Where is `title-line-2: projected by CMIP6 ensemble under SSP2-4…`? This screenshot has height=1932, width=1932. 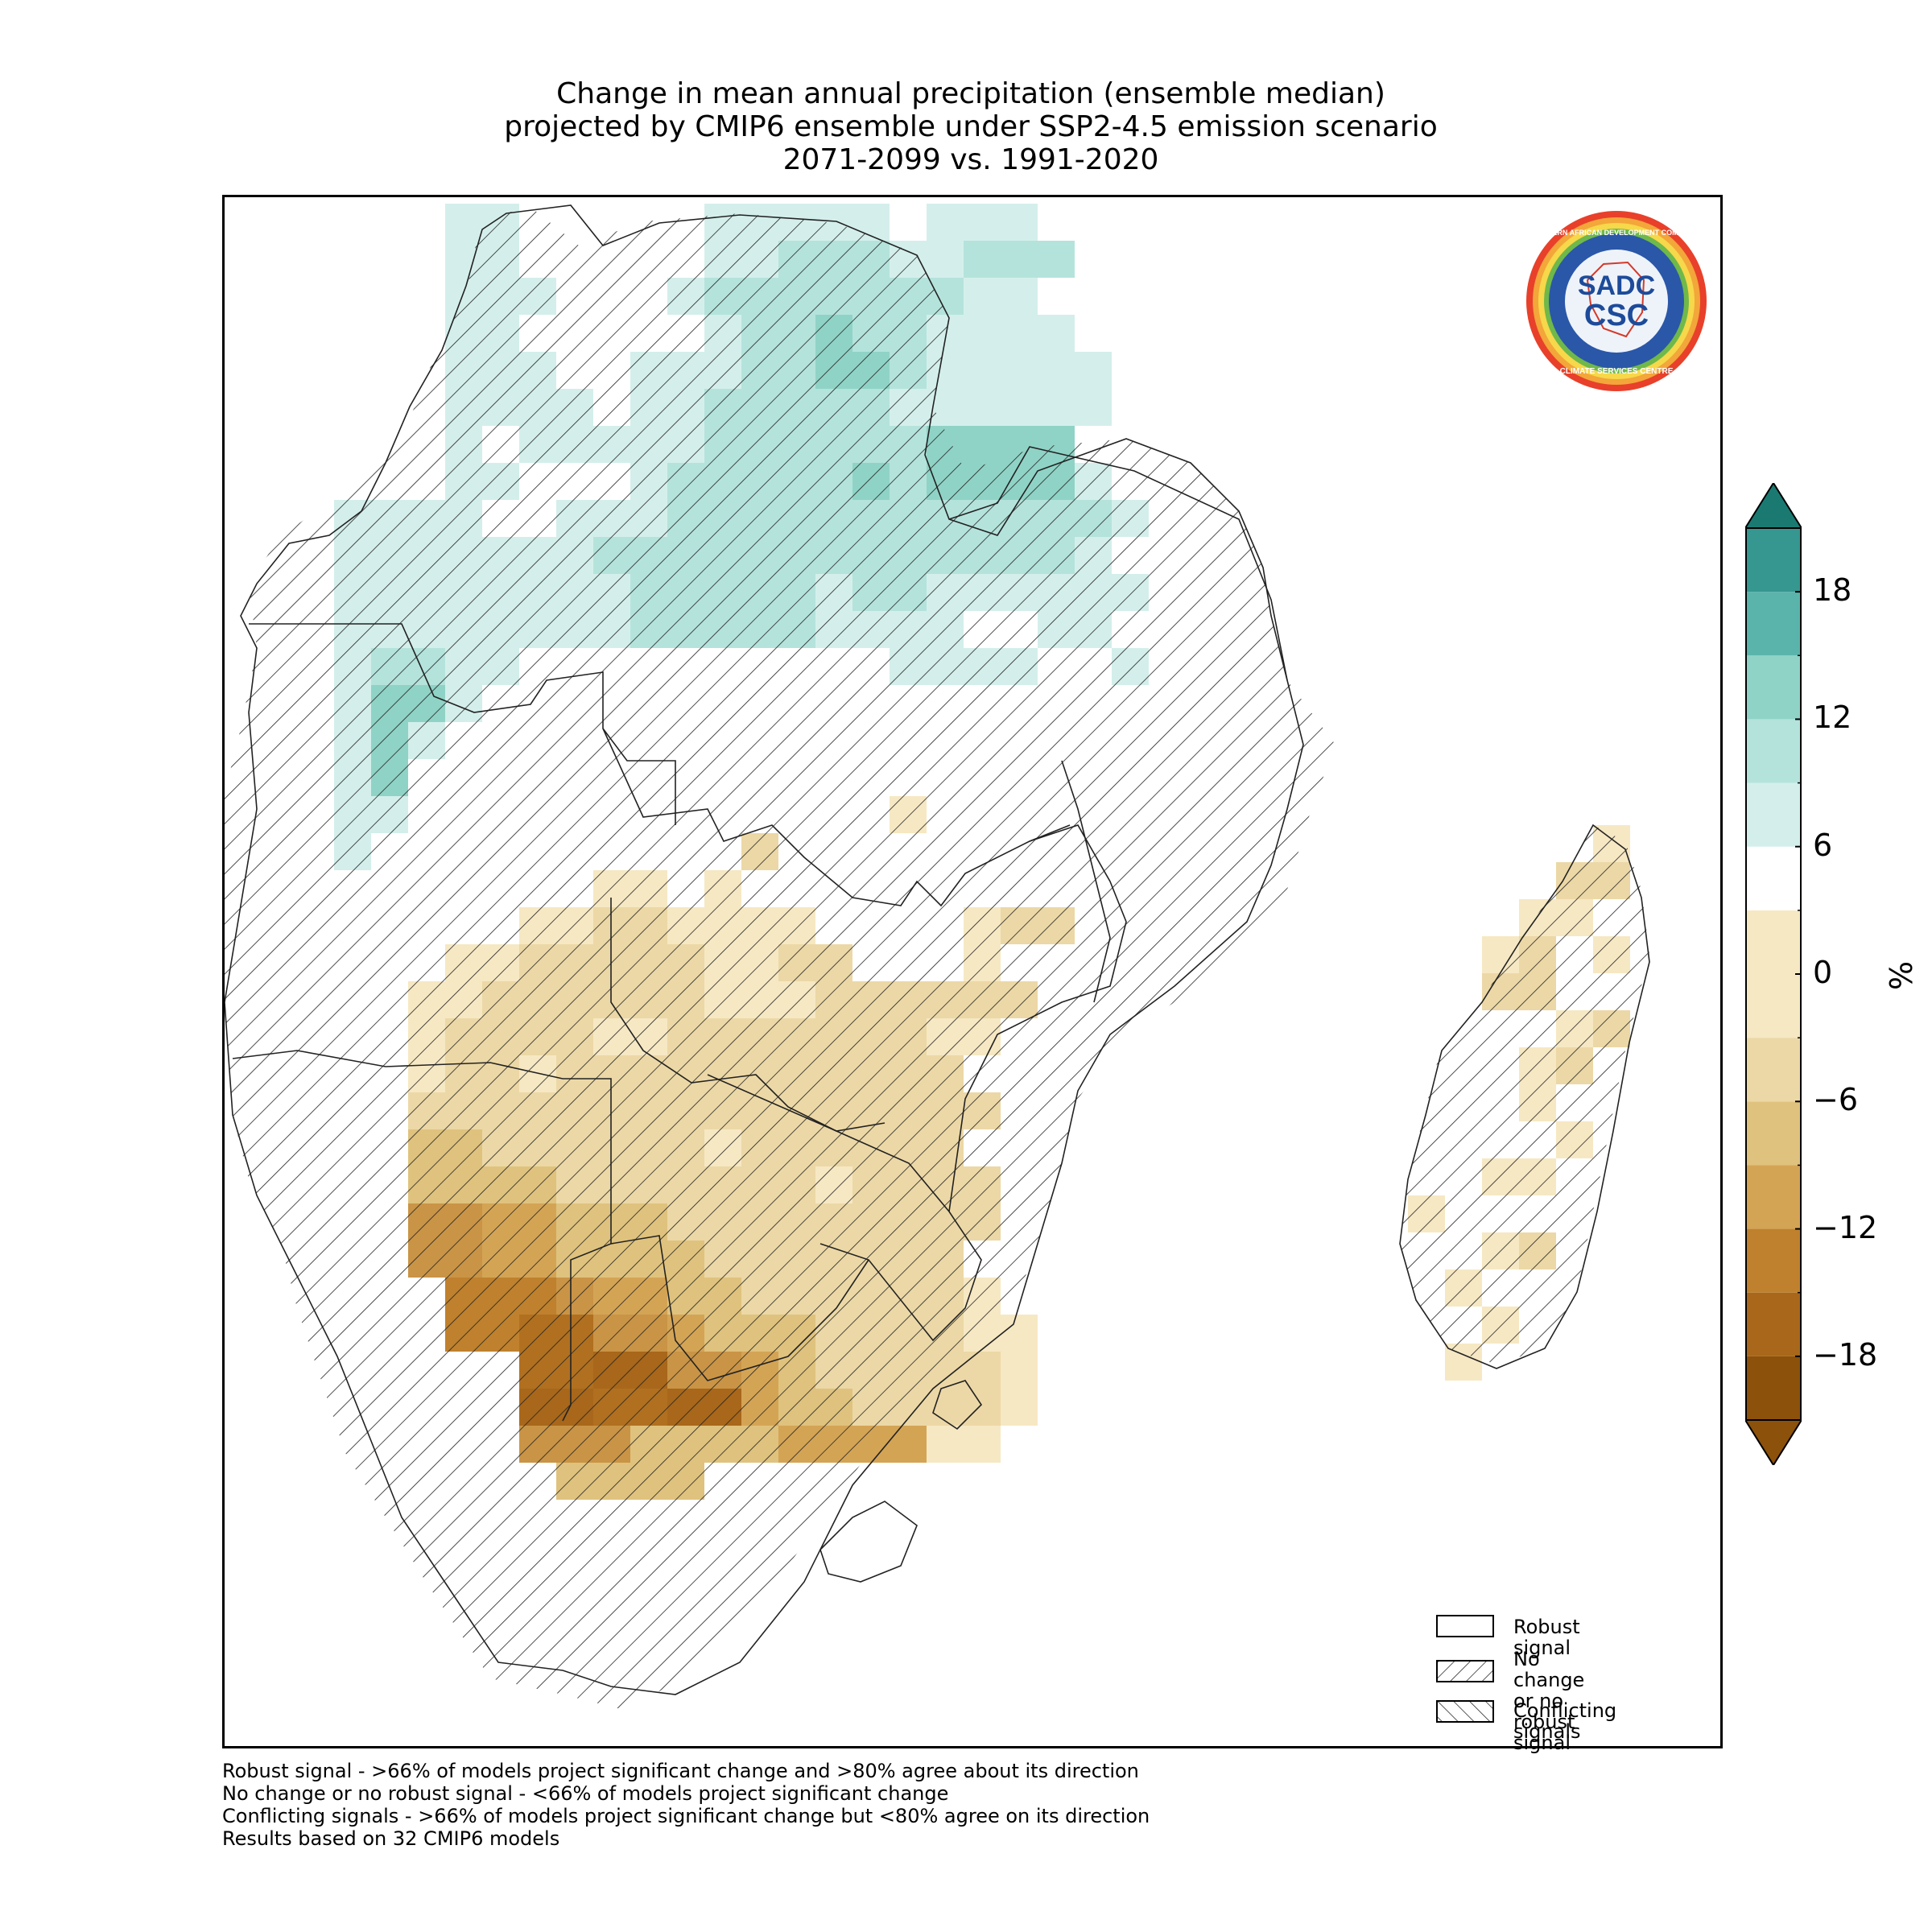
title-line-2: projected by CMIP6 ensemble under SSP2-4… is located at coordinates (971, 126).